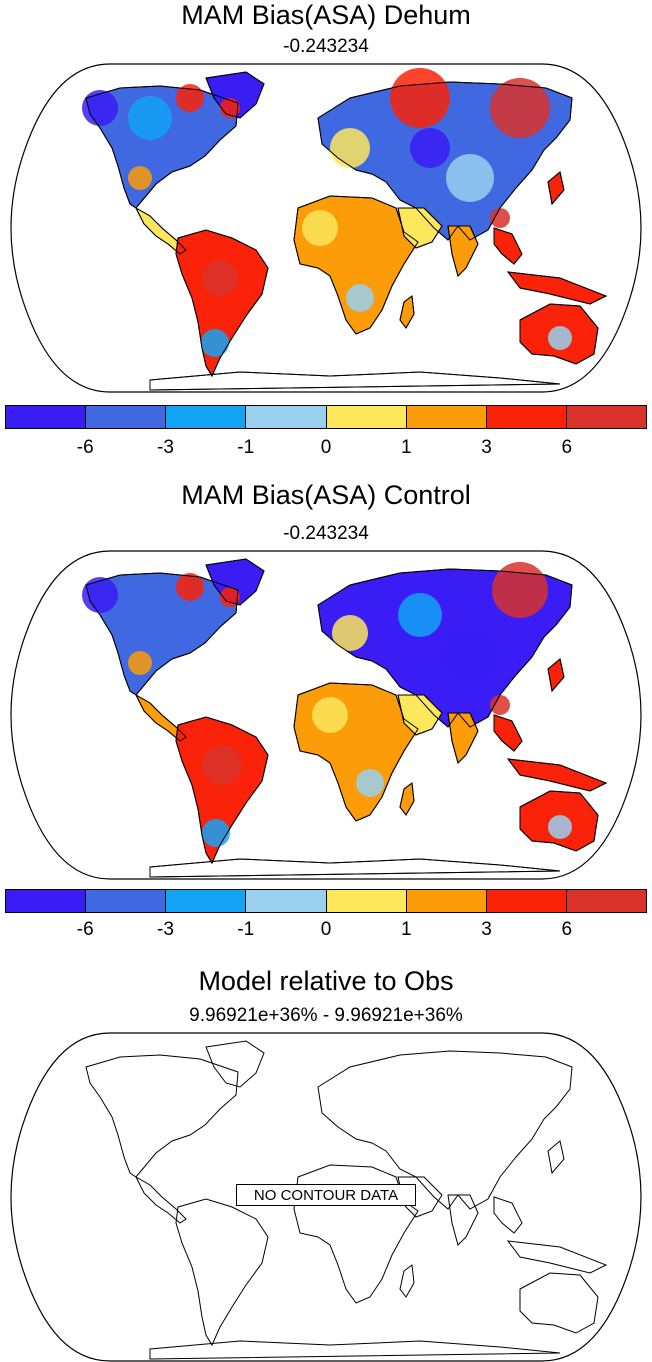 Image resolution: width=652 pixels, height=1362 pixels. Describe the element at coordinates (557, 1257) in the screenshot. I see `map-land-indonesia` at that location.